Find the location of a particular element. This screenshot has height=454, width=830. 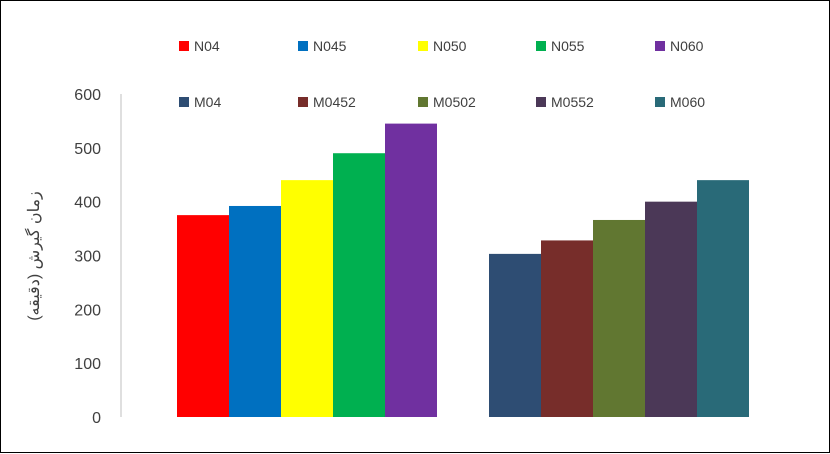

legend-item-n060: N060 is located at coordinates (679, 46).